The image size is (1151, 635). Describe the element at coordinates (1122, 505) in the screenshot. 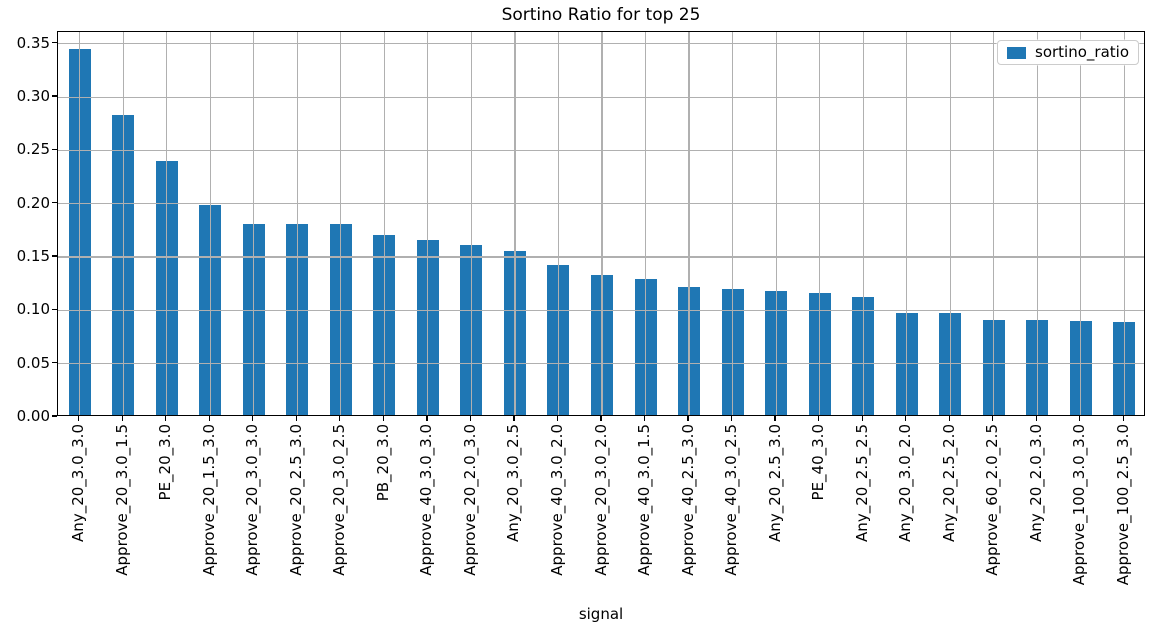

I see `x-tick-label: Approve_100_2.5_3.0` at that location.